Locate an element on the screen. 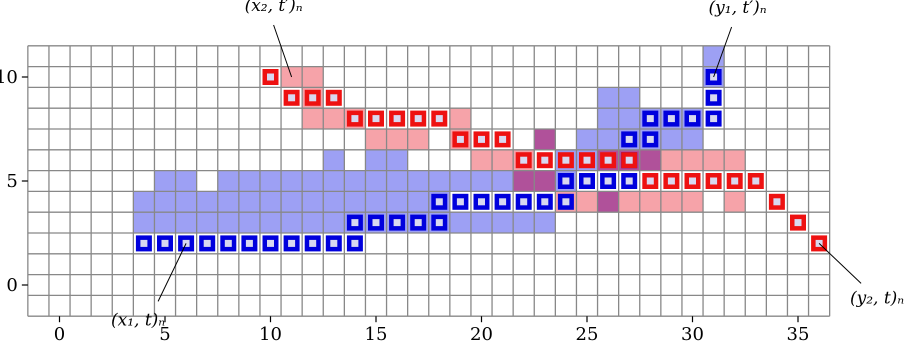  x-tick-label: 15 is located at coordinates (376, 334).